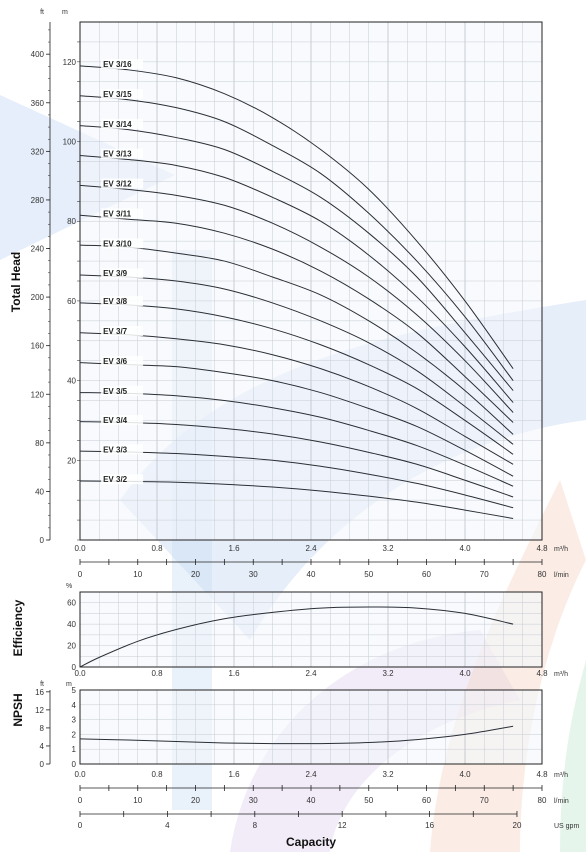 The height and width of the screenshot is (852, 586). What do you see at coordinates (71, 221) in the screenshot?
I see `m-tick-label: 80` at bounding box center [71, 221].